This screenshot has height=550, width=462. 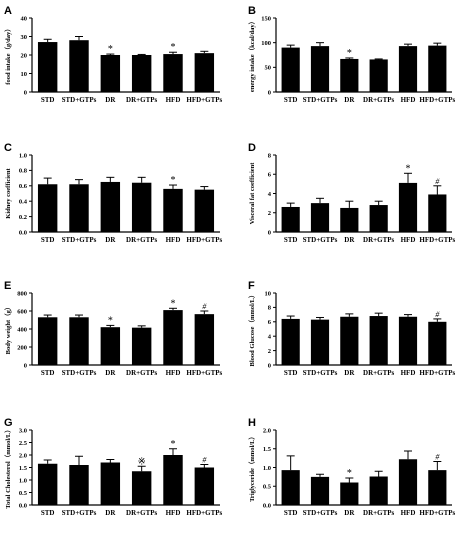 I want to click on y-tick-label: 0.4, so click(x=23, y=202).